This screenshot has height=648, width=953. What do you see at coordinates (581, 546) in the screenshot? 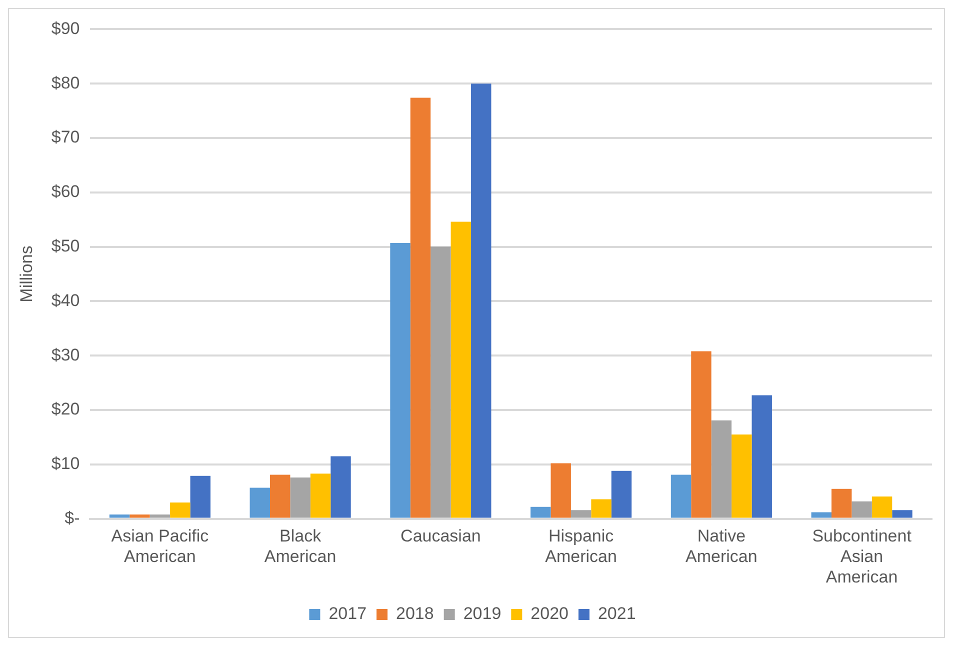
I see `x-tick-label: Hispanic American` at bounding box center [581, 546].